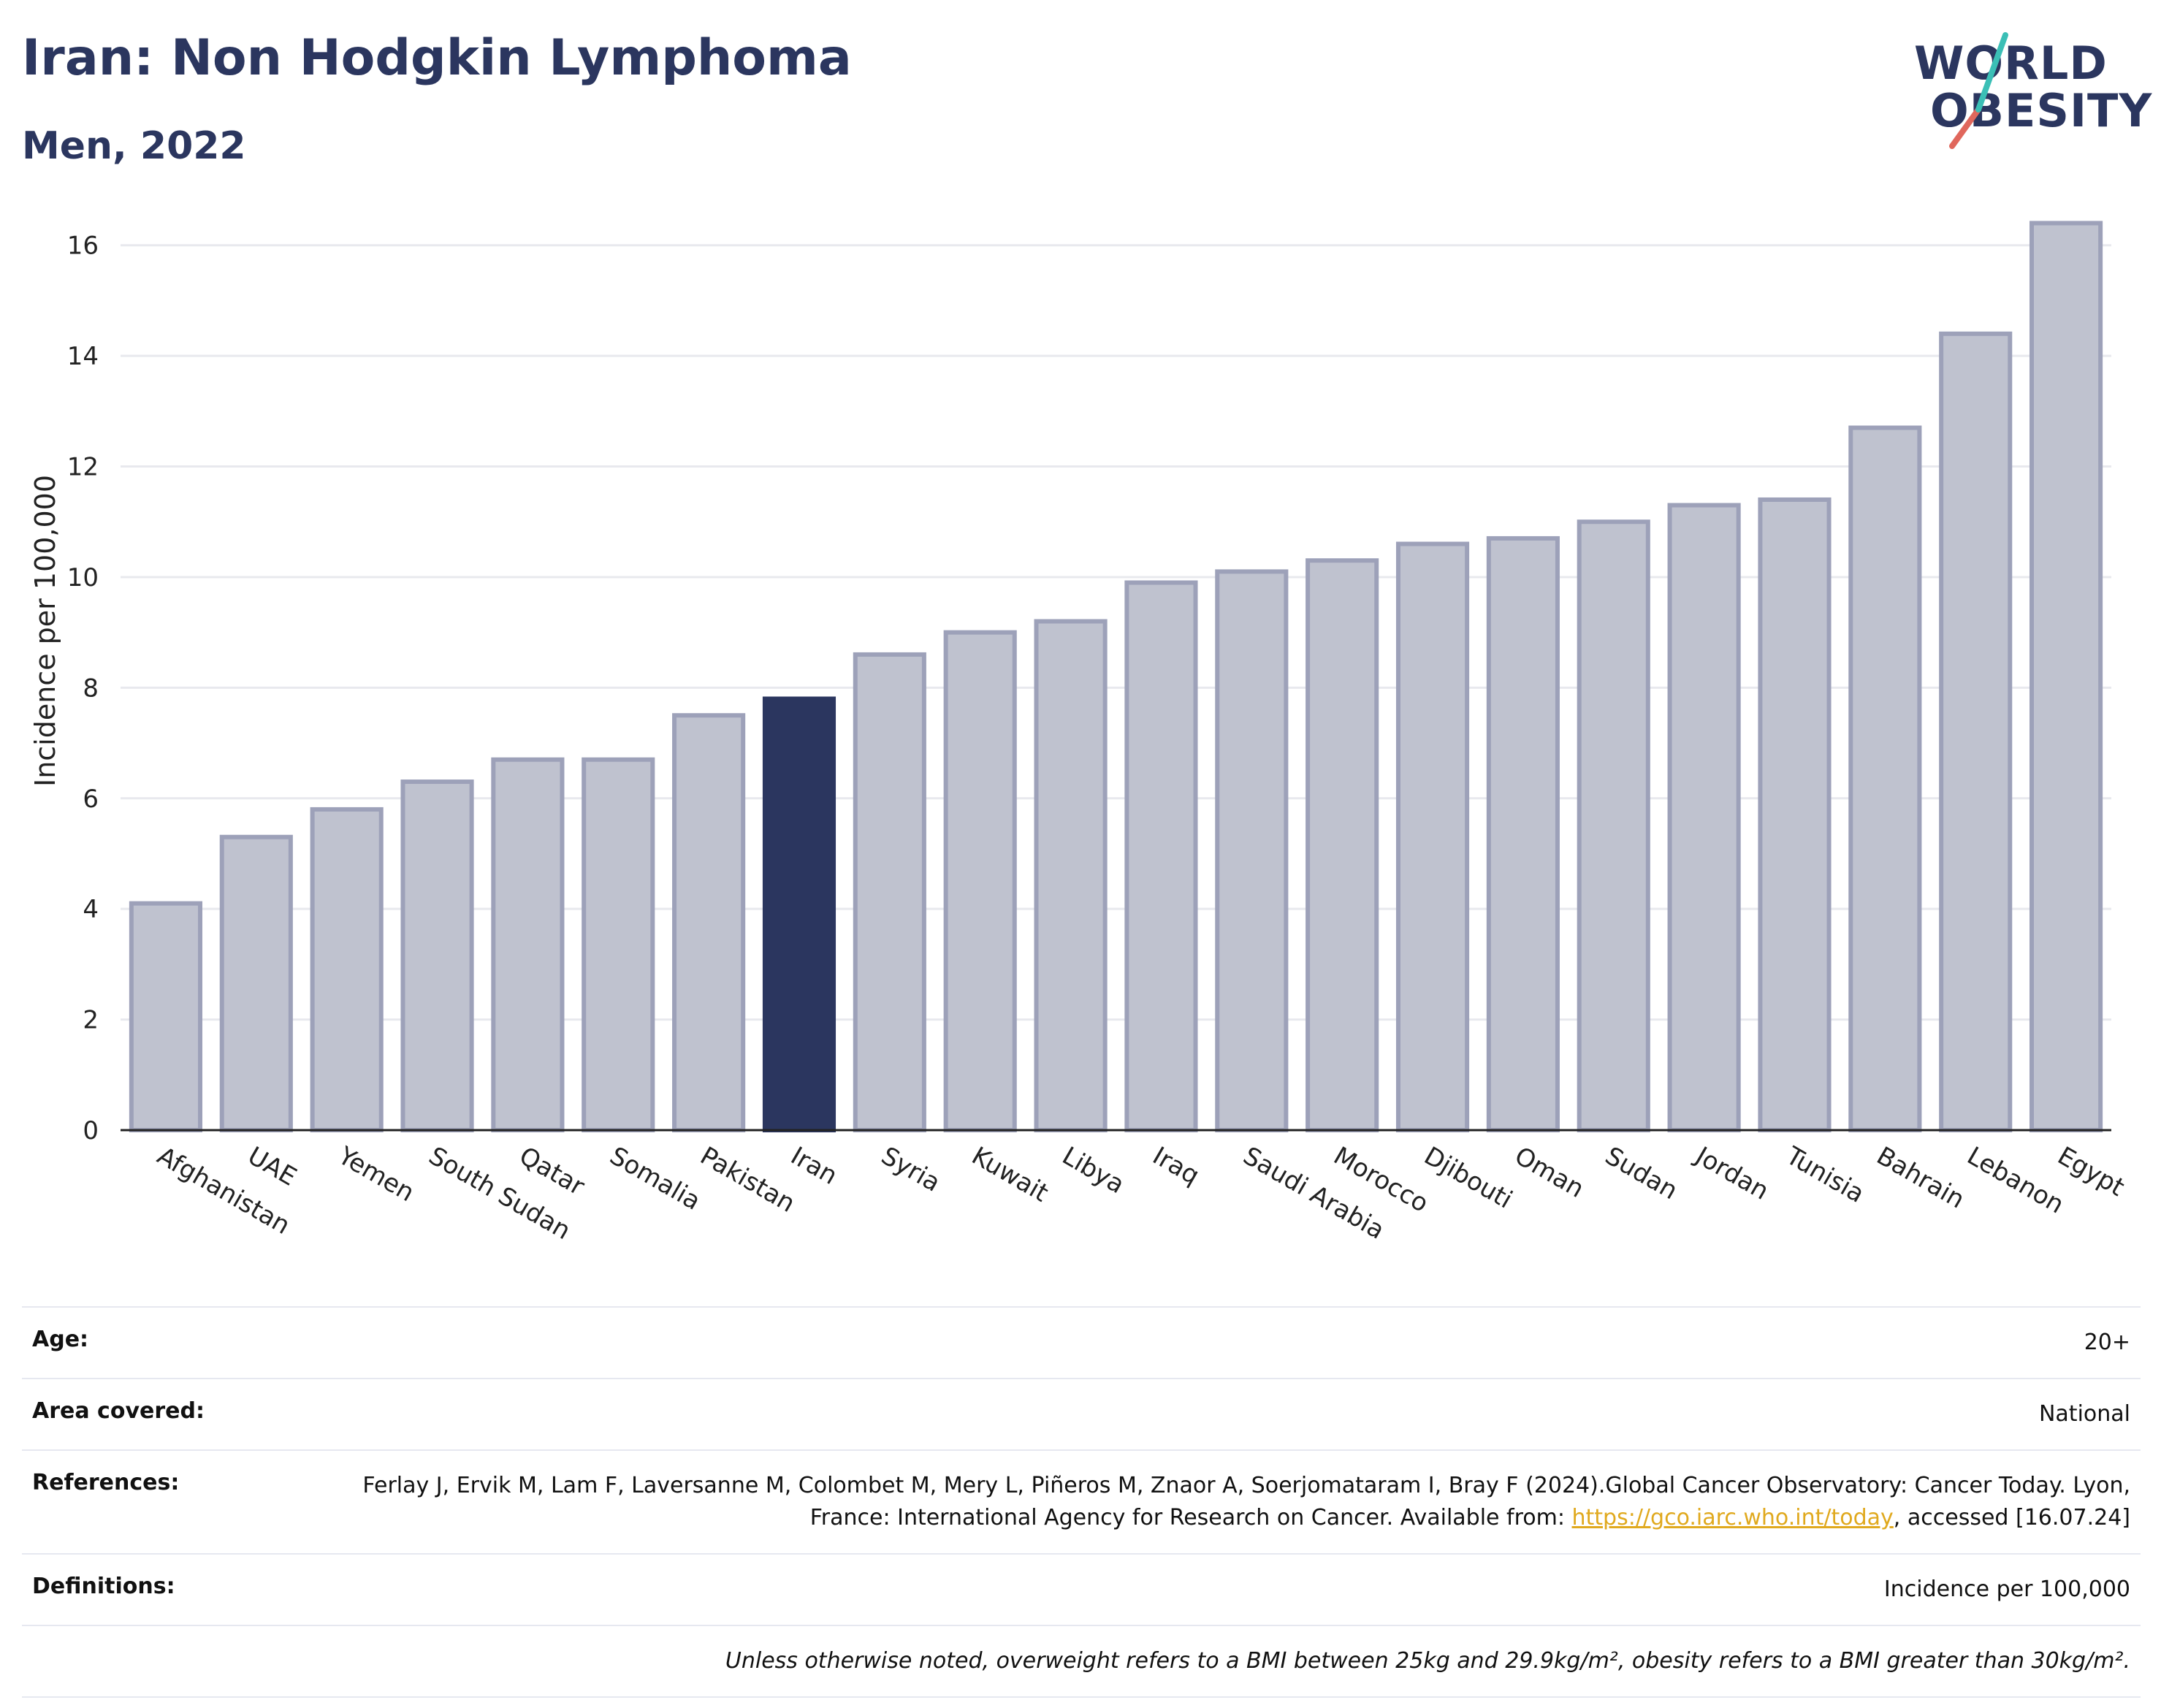 This screenshot has width=2161, height=1708. I want to click on y-tick-label: 2, so click(91, 1021).